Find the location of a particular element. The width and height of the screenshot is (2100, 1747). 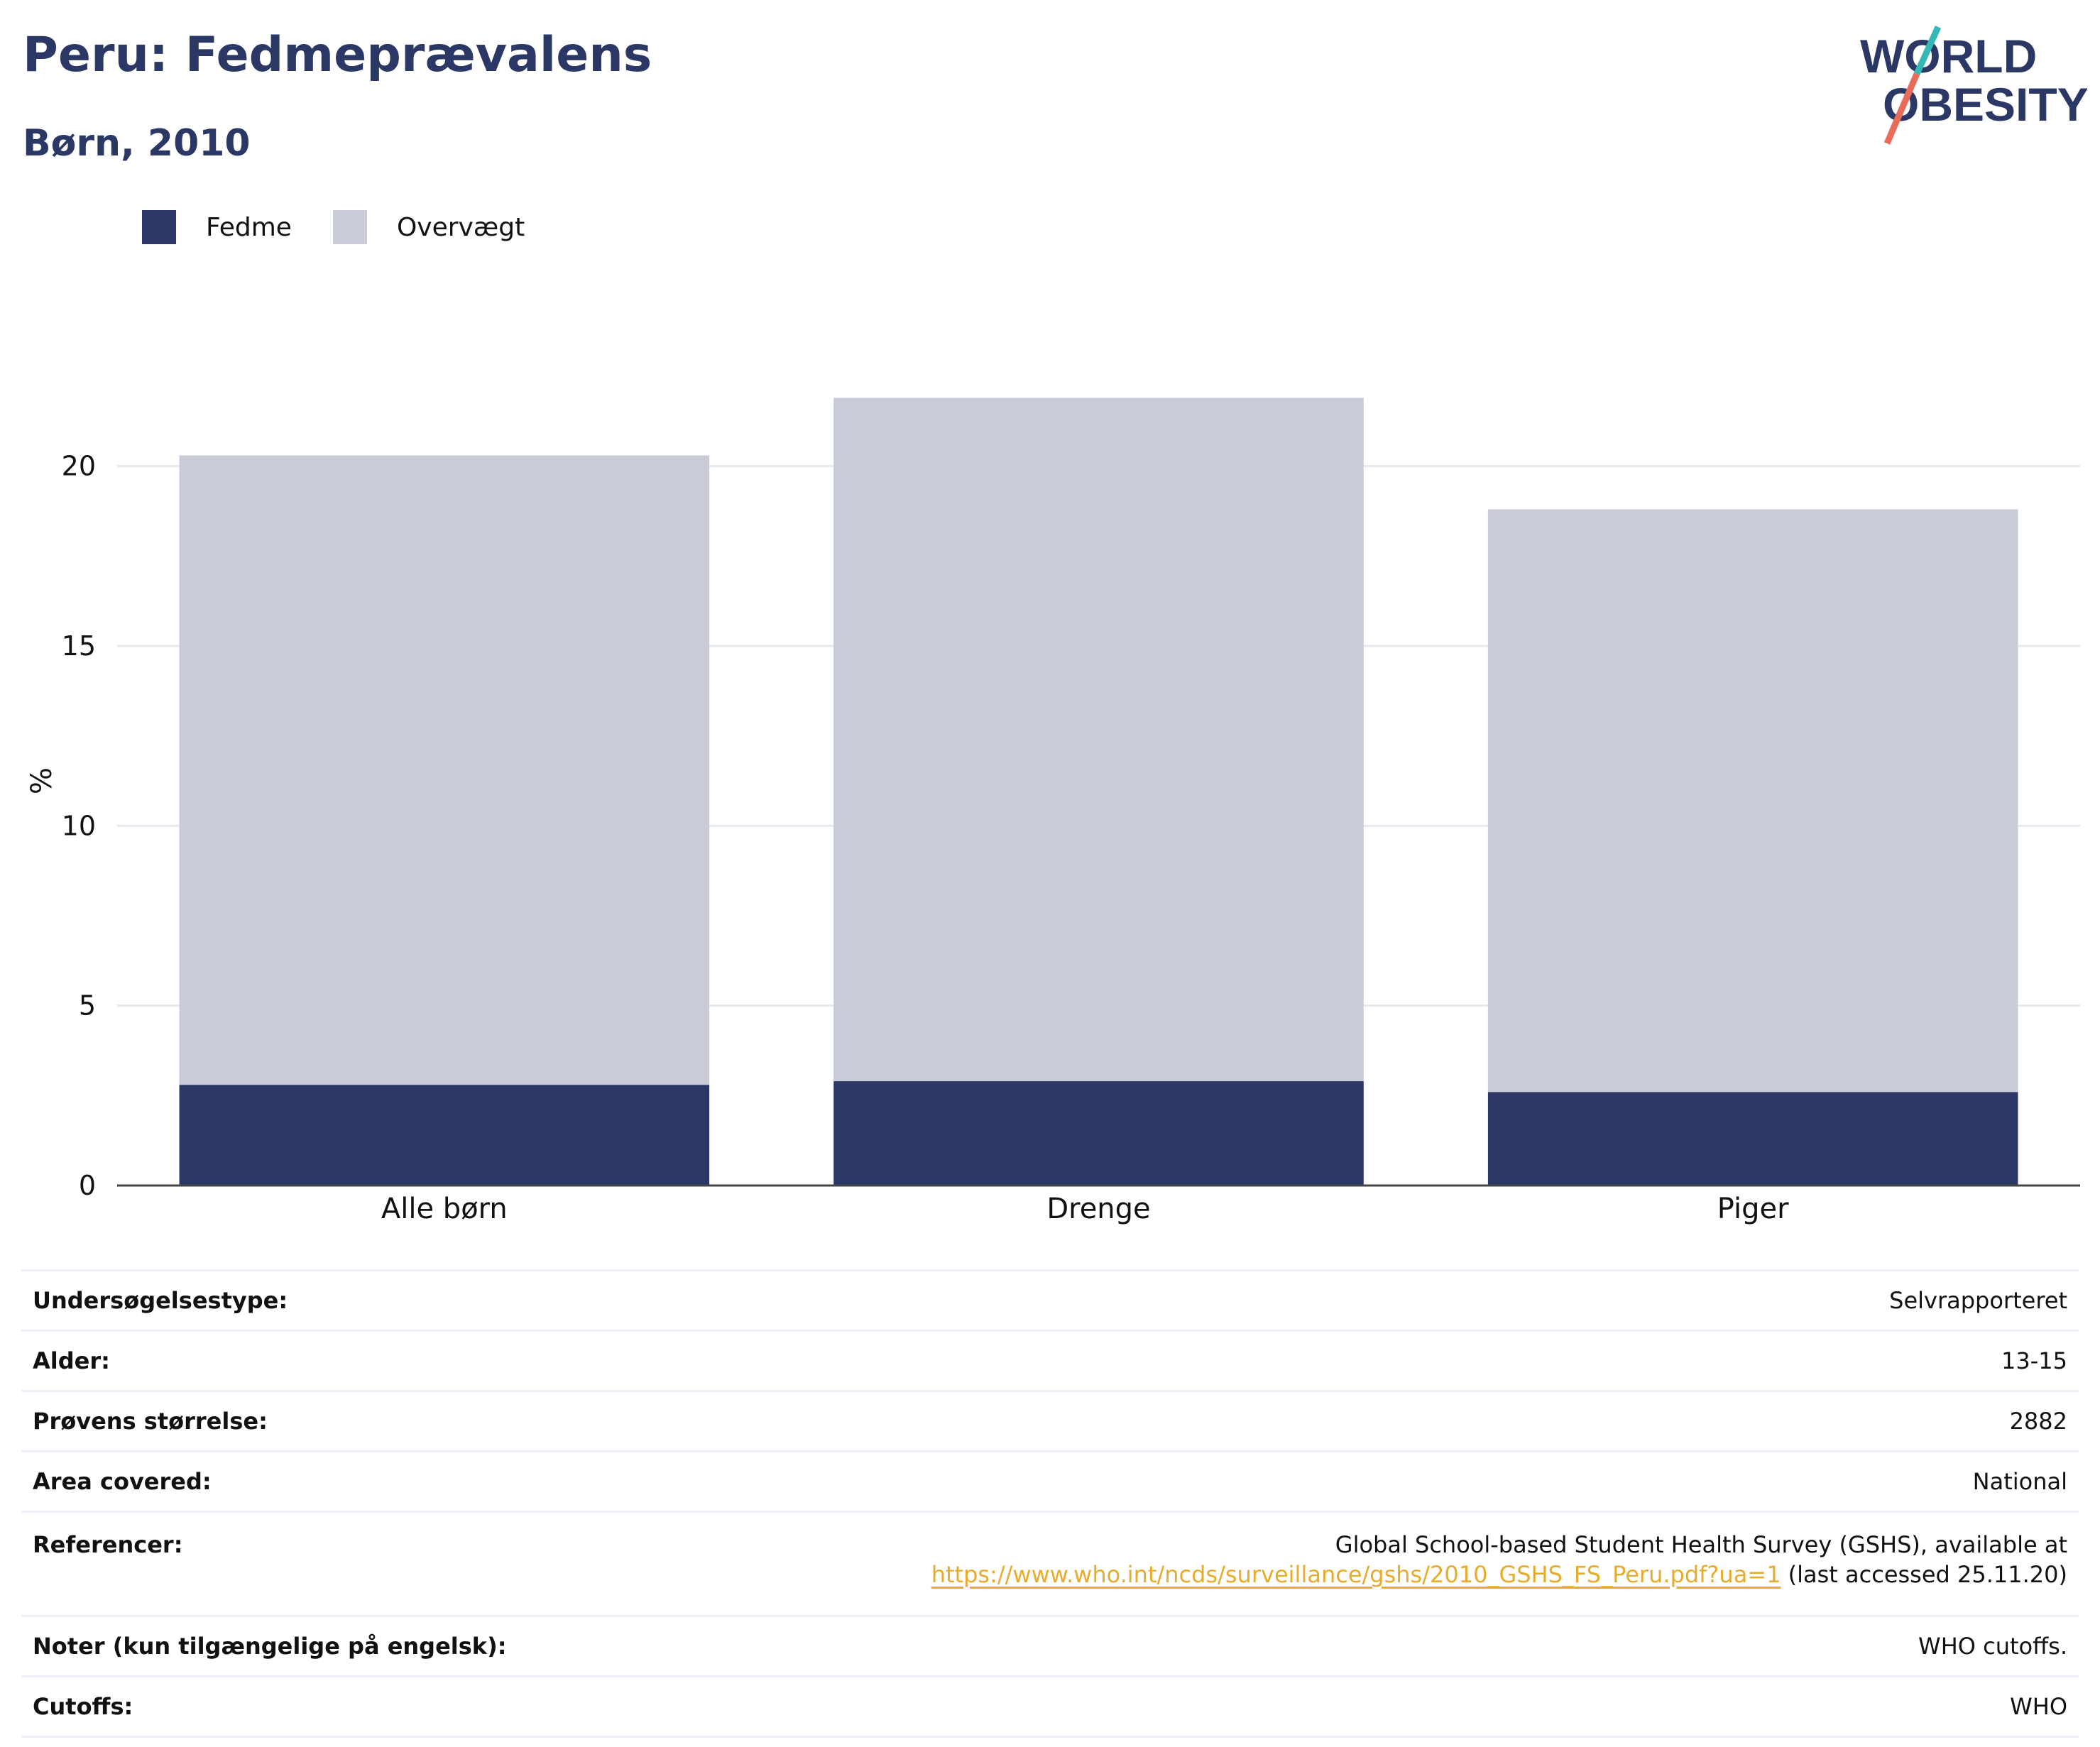

x-tick-label: Alle børn is located at coordinates (444, 1209).